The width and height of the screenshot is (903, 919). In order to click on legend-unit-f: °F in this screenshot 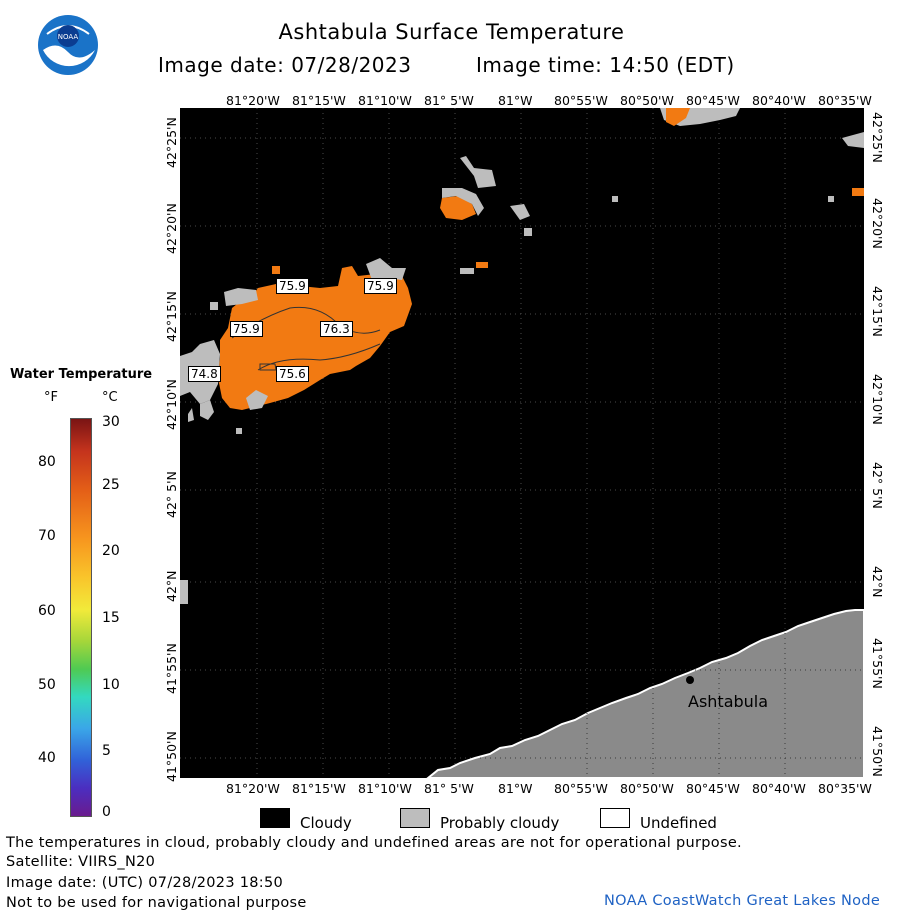, I will do `click(51, 397)`.